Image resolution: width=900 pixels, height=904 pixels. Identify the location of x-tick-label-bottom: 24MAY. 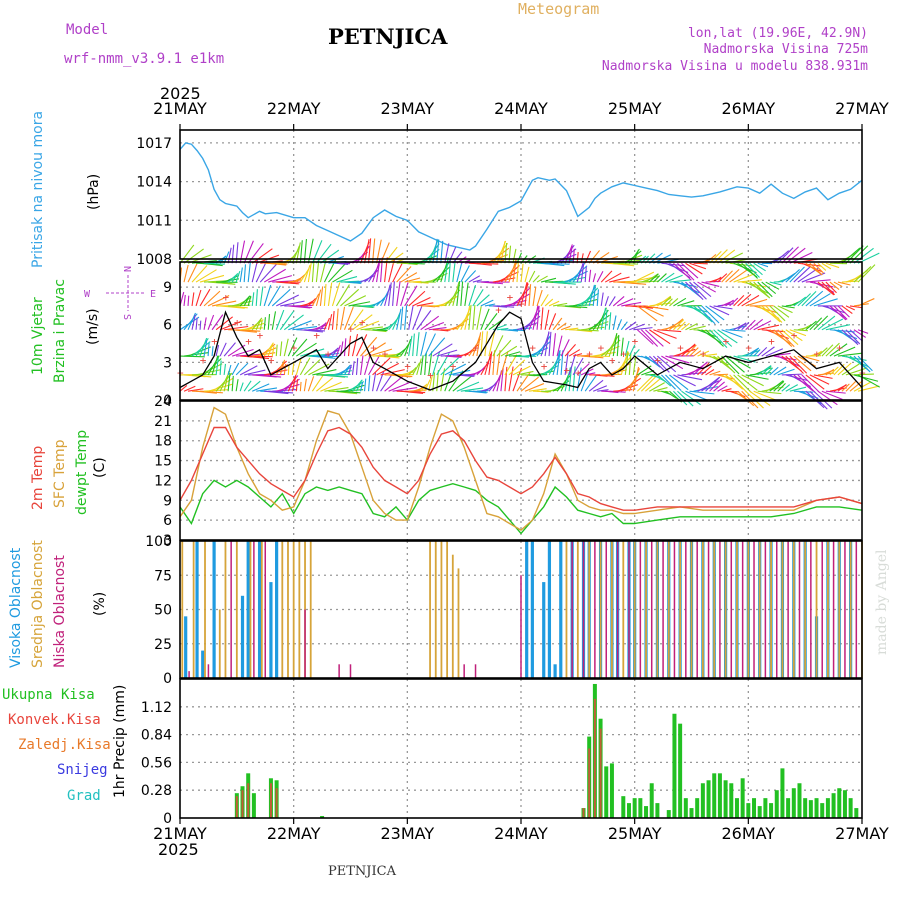
(521, 833).